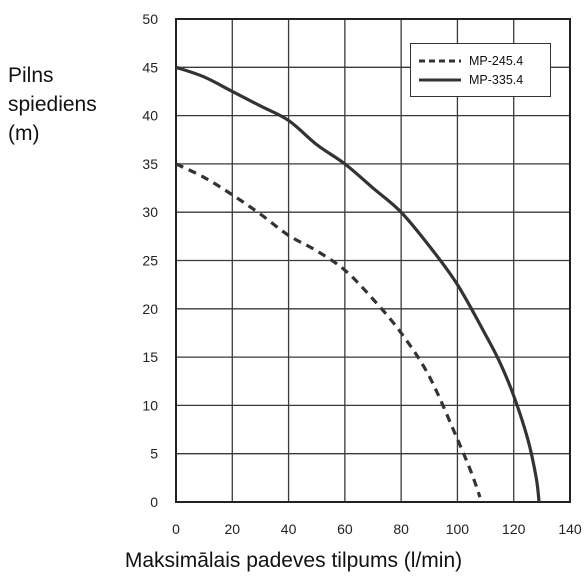 This screenshot has width=587, height=582. What do you see at coordinates (440, 80) in the screenshot?
I see `legend-swatch-solid` at bounding box center [440, 80].